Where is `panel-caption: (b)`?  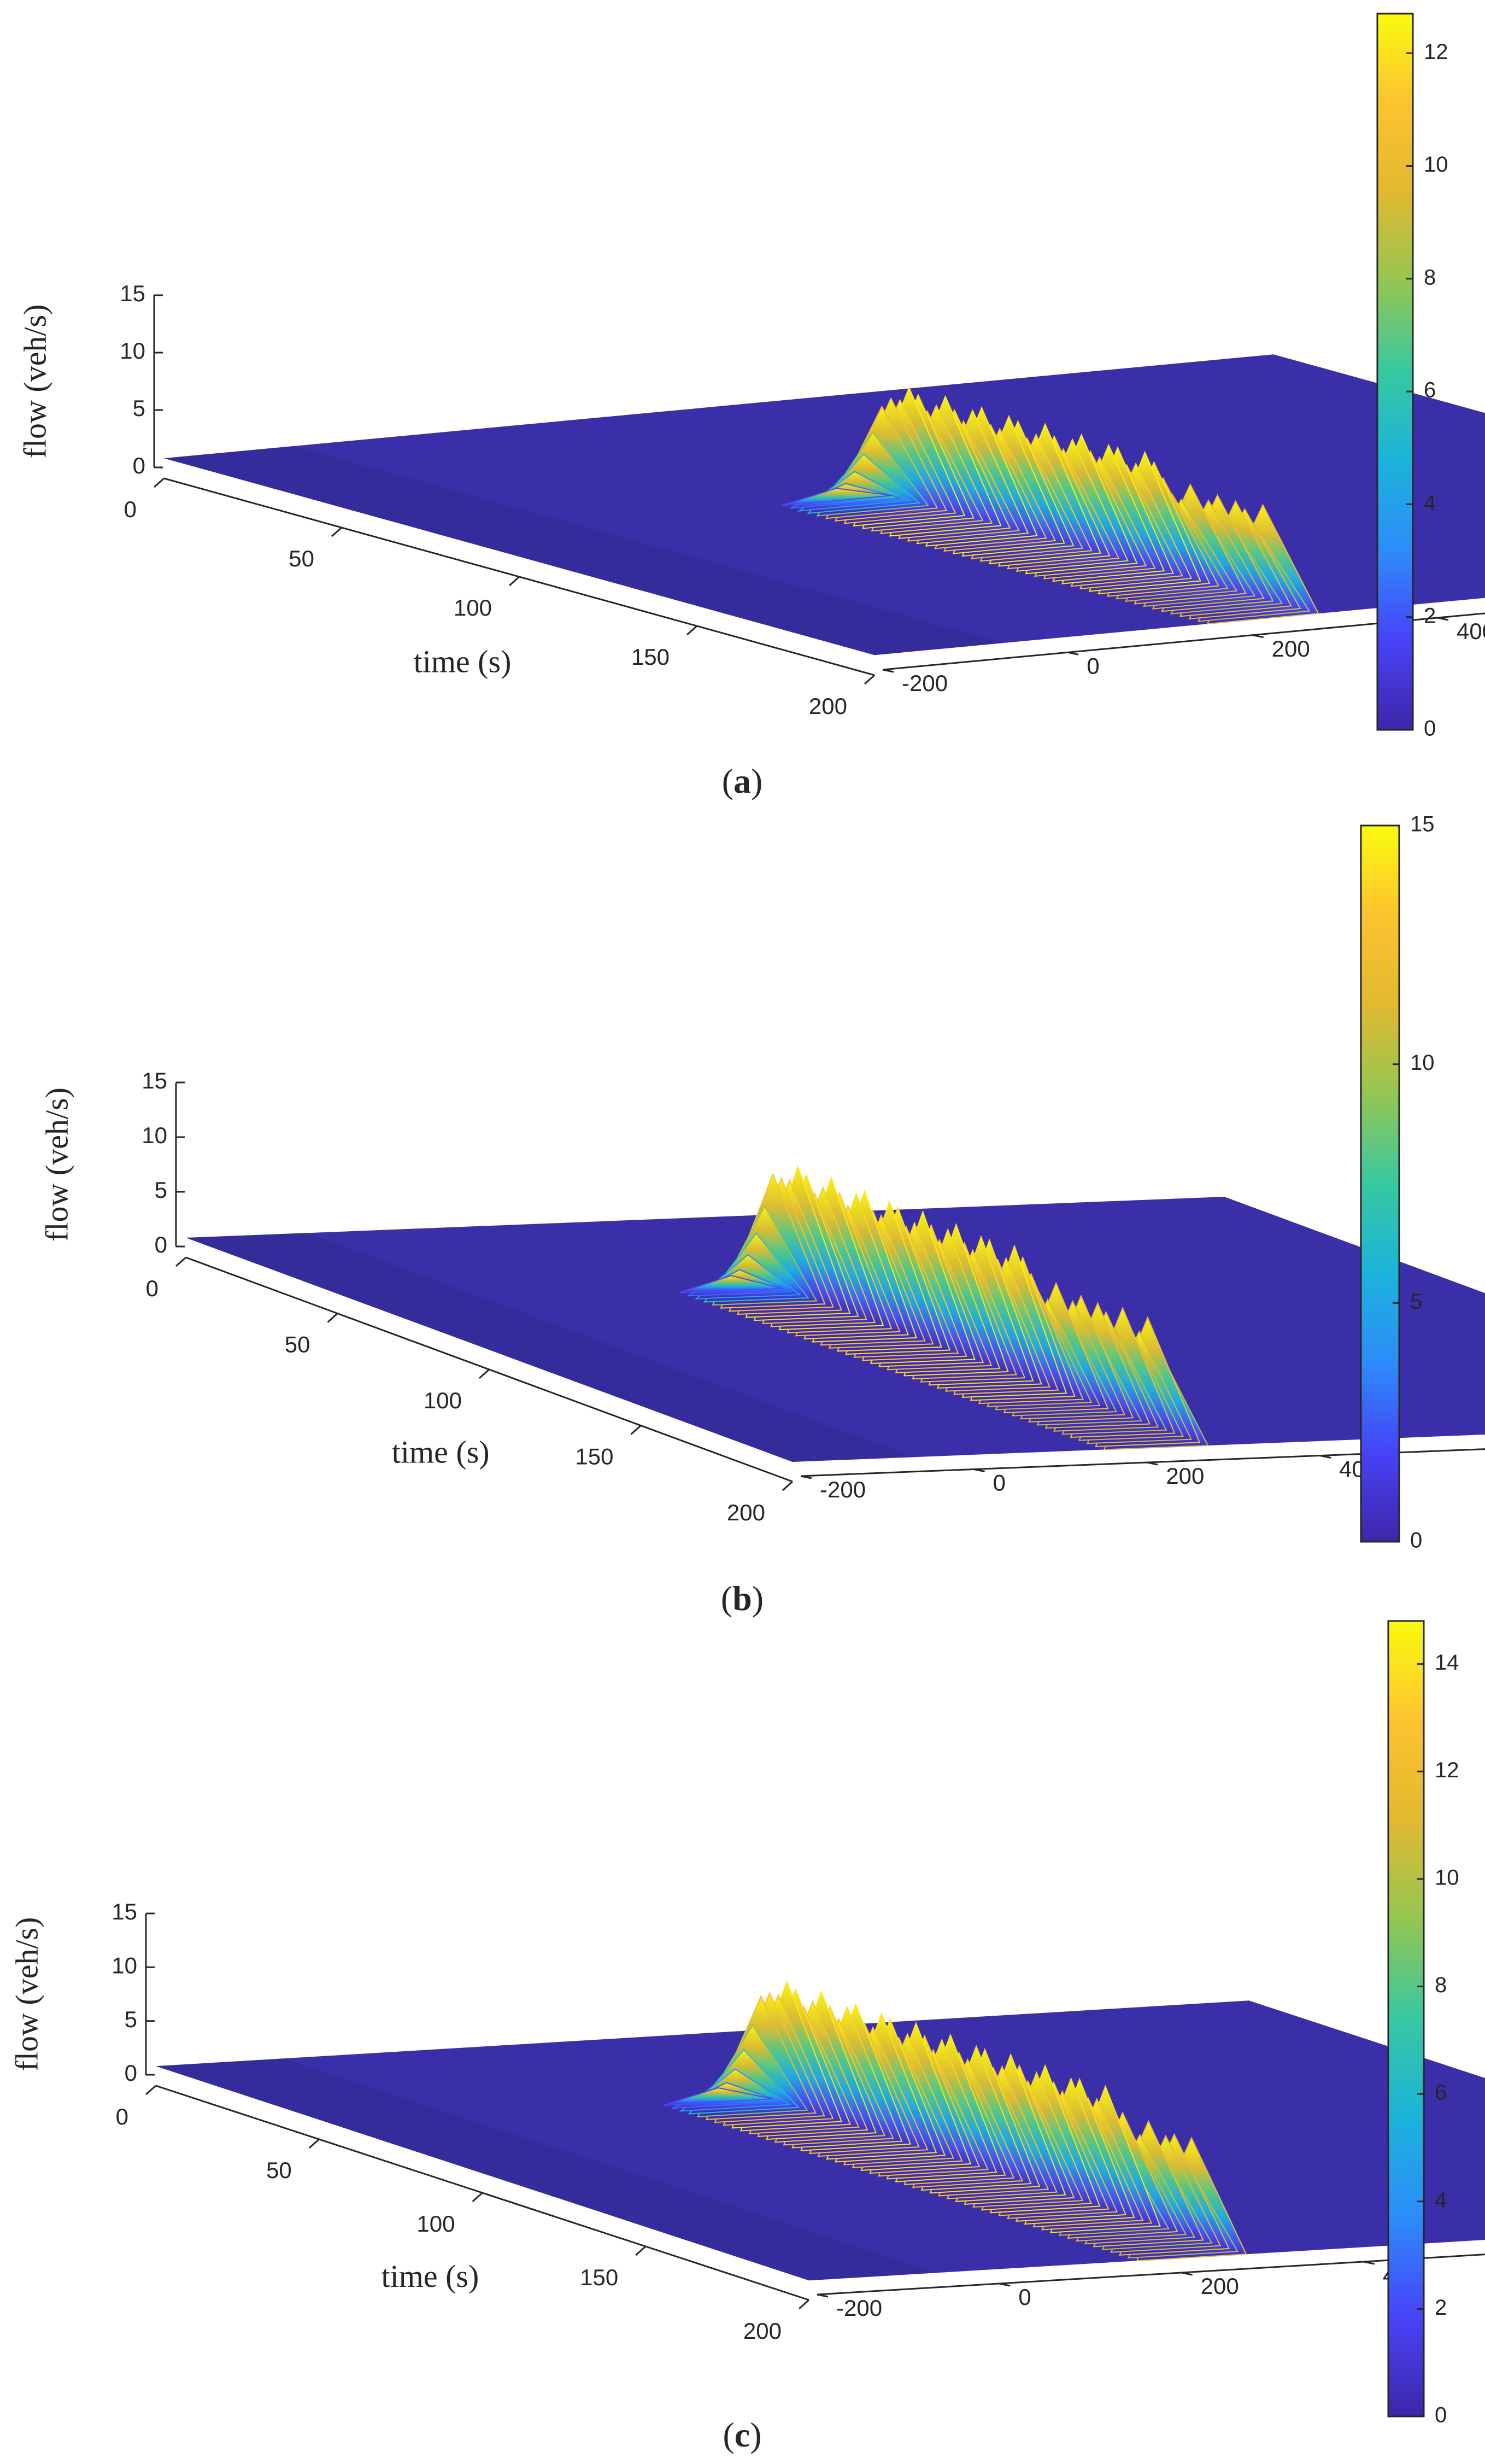
panel-caption: (b) is located at coordinates (743, 1599).